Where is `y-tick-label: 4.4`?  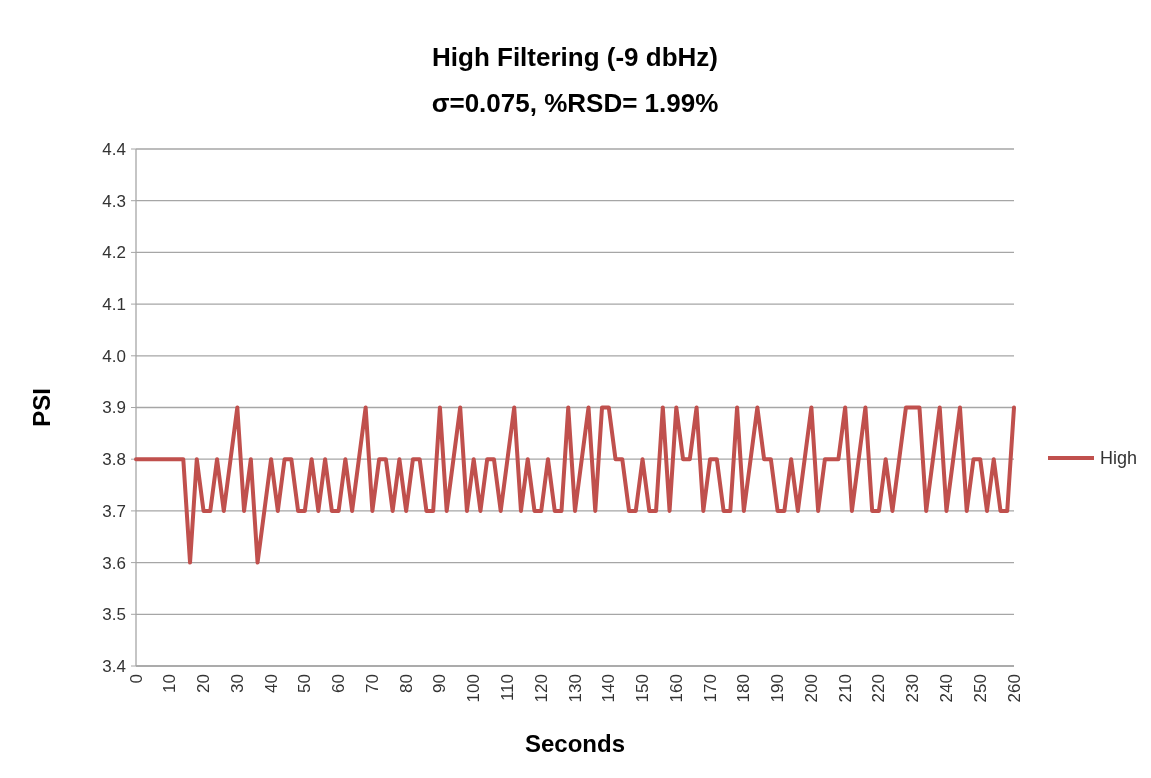 y-tick-label: 4.4 is located at coordinates (114, 149).